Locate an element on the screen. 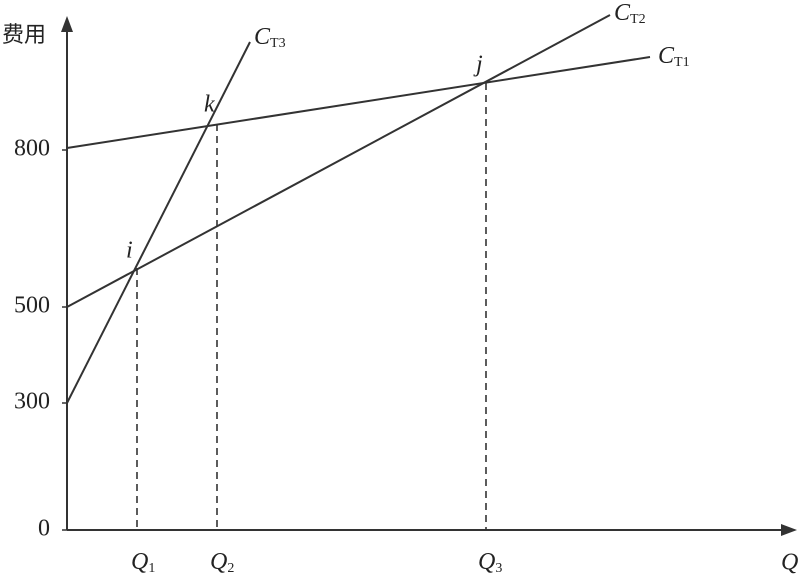 The height and width of the screenshot is (583, 799). line-label: CT1 is located at coordinates (674, 57).